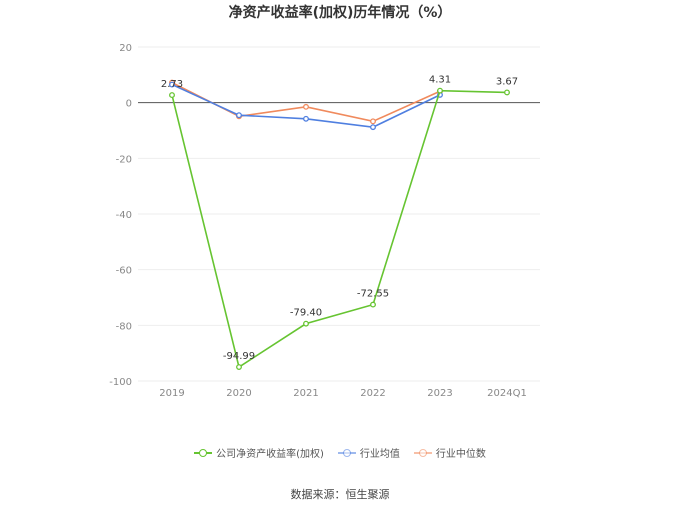 This screenshot has width=680, height=509. I want to click on y-tick-label: -20, so click(124, 159).